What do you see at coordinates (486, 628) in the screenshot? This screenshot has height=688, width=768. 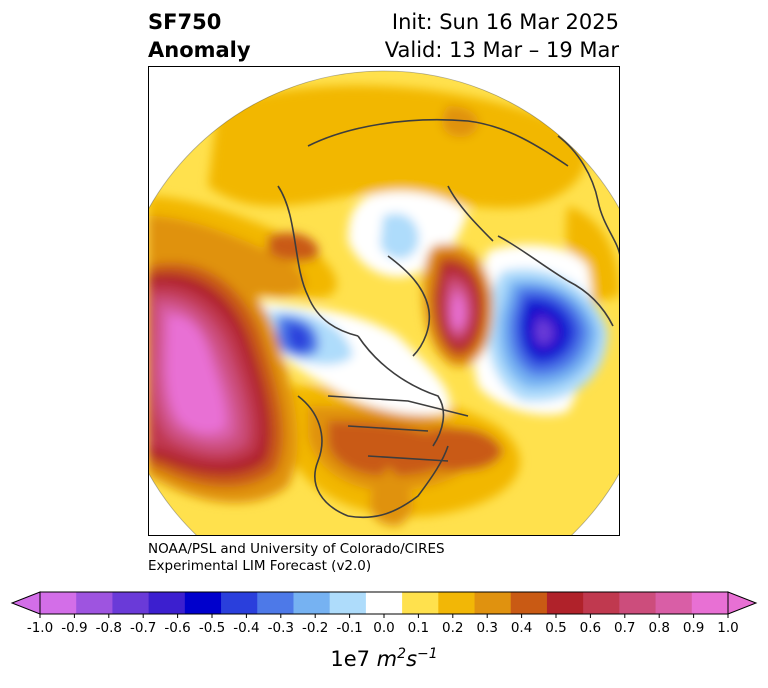 I see `colorbar-tick-label: 0.3` at bounding box center [486, 628].